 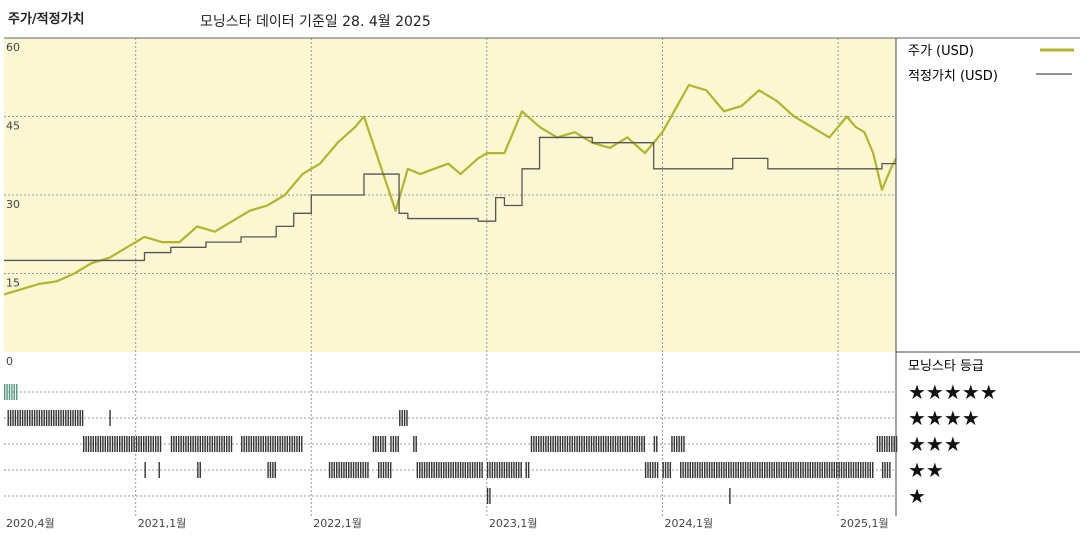 What do you see at coordinates (864, 523) in the screenshot?
I see `x-tick-label: 2025,1월` at bounding box center [864, 523].